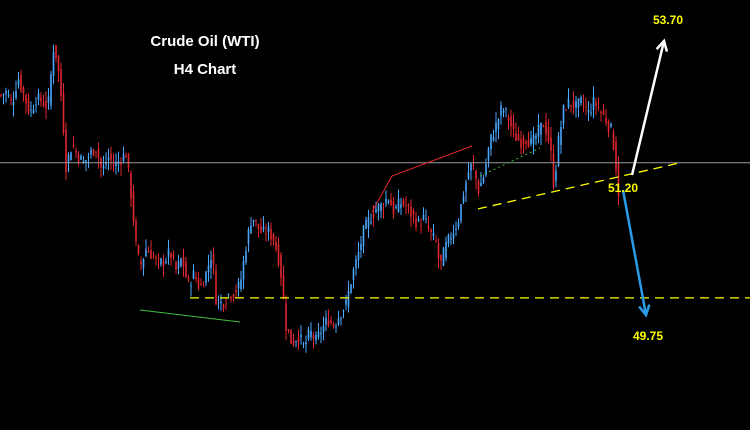 The height and width of the screenshot is (430, 750). Describe the element at coordinates (668, 20) in the screenshot. I see `target-up-label: 53.70` at that location.